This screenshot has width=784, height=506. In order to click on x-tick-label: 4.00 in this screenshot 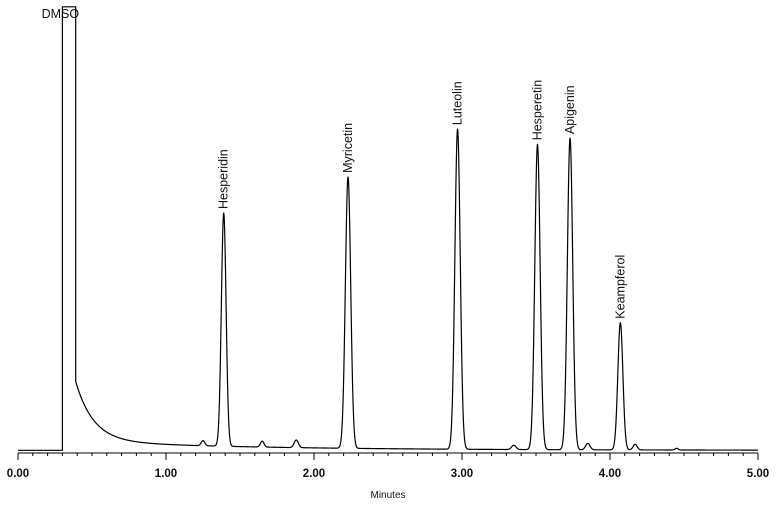, I will do `click(610, 474)`.